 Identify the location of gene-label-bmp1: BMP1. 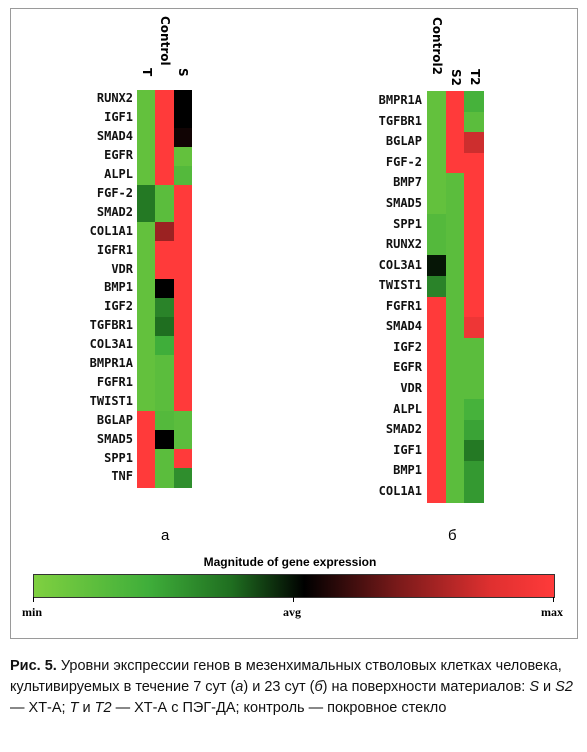
(118, 287).